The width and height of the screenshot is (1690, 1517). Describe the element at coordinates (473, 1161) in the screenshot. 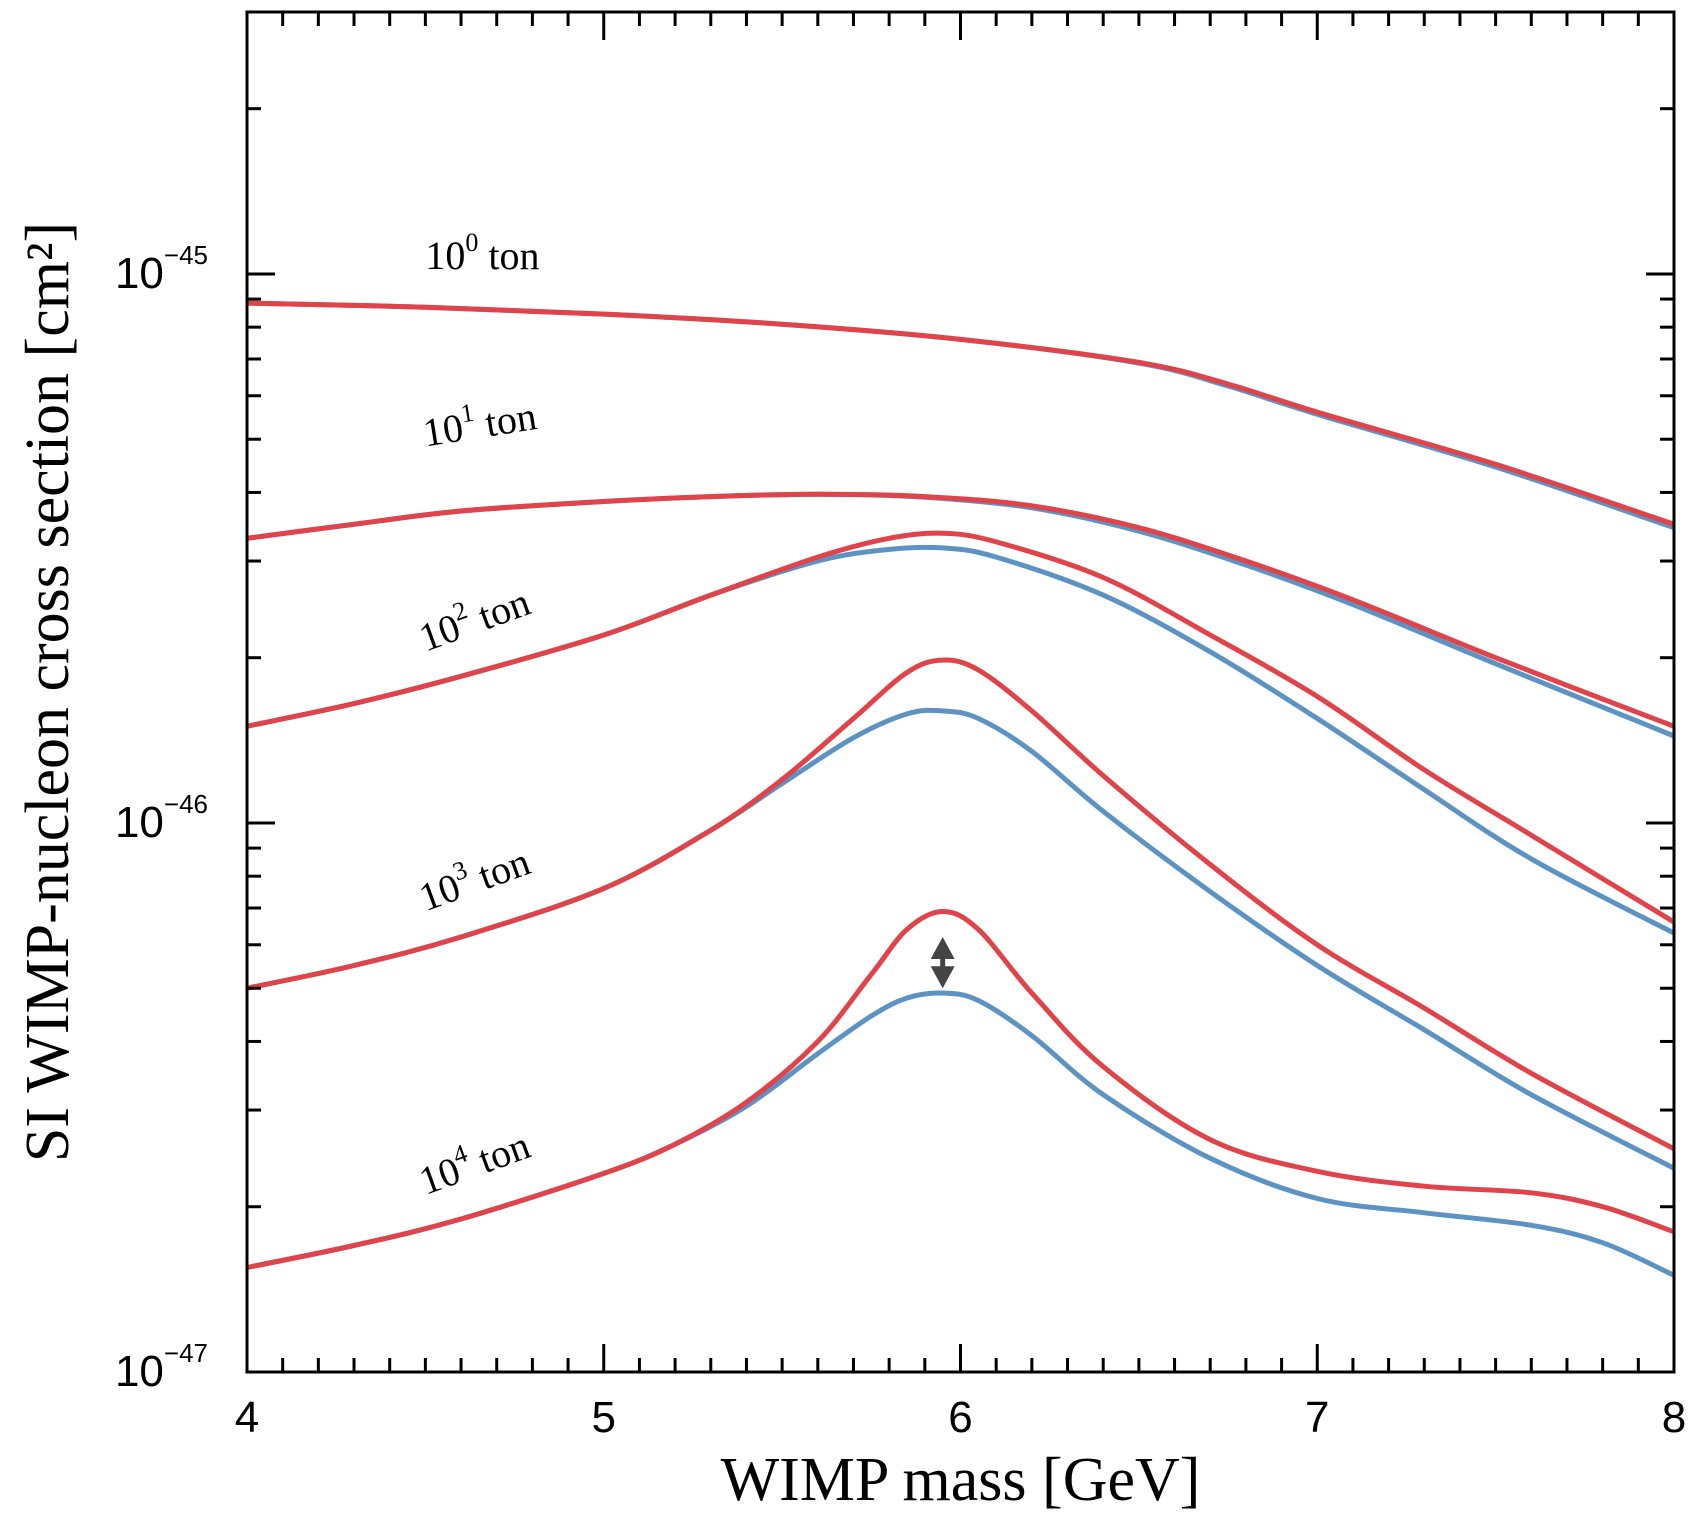

I see `curve-label: 104 ton` at that location.